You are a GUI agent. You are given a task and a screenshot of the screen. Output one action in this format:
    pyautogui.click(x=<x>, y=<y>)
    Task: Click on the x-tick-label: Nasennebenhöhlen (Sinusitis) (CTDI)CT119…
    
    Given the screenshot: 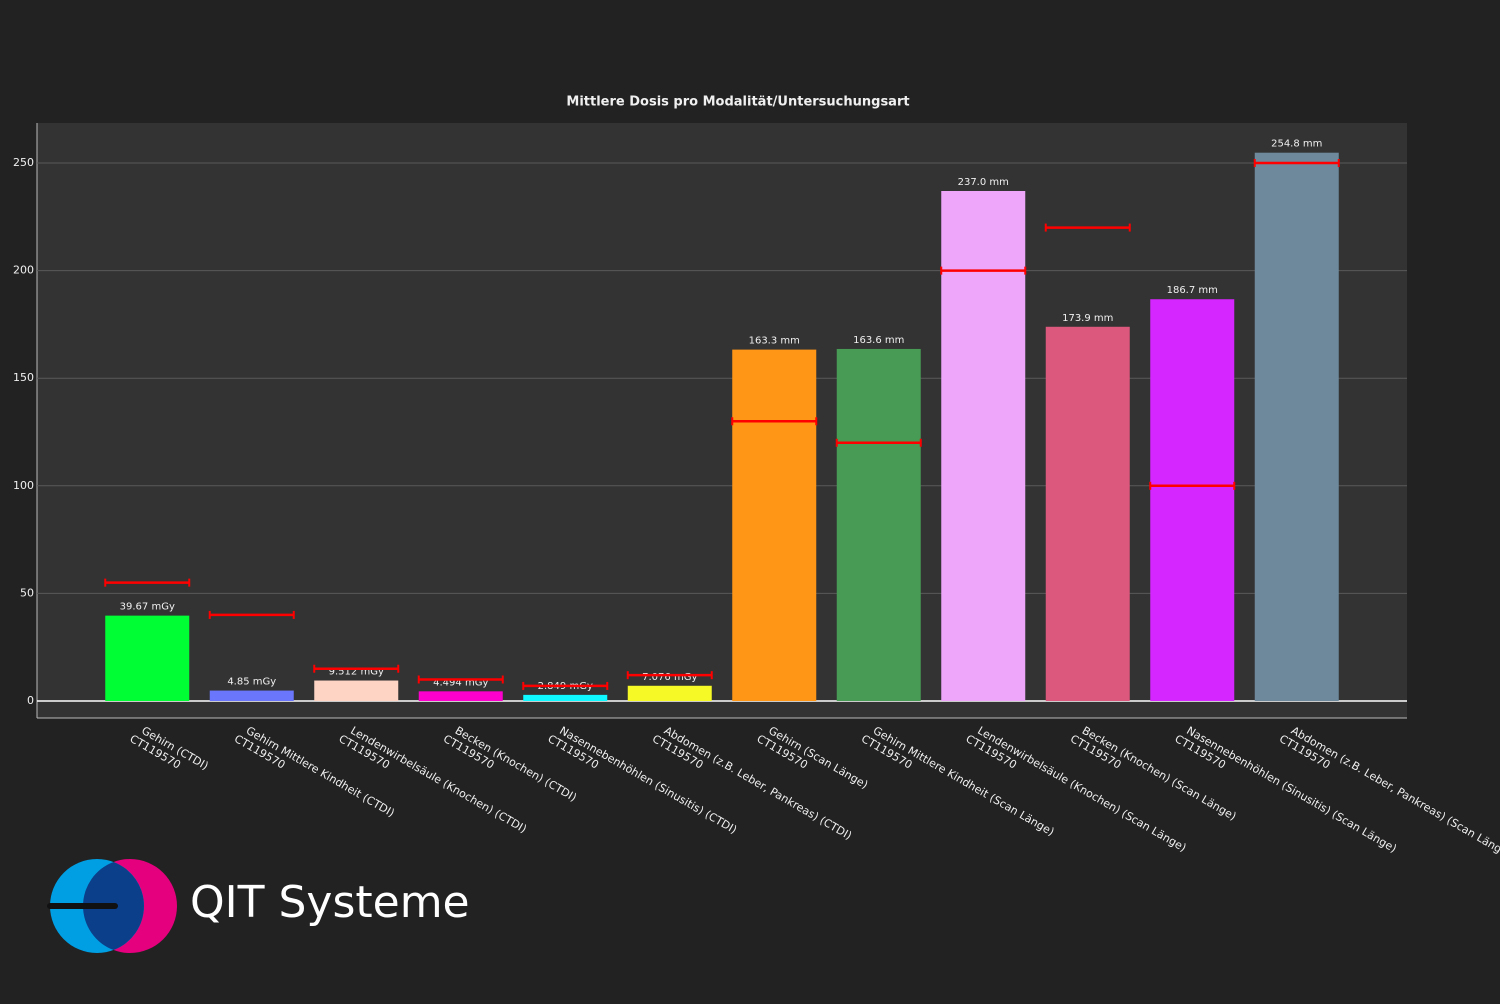 What is the action you would take?
    pyautogui.click(x=643, y=784)
    